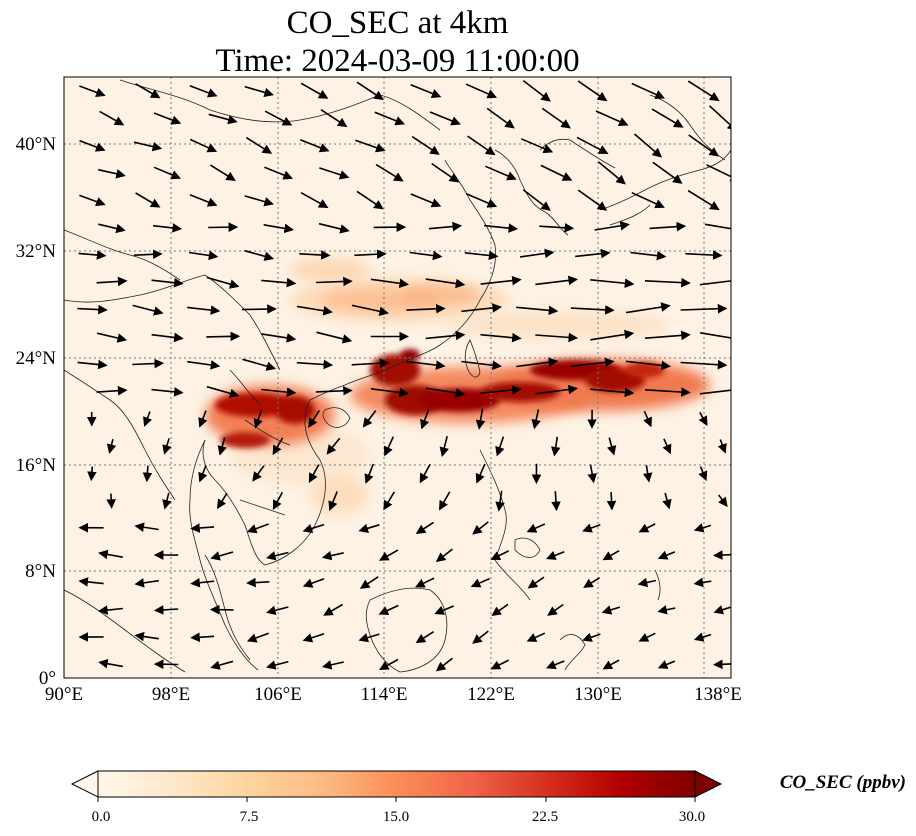 This screenshot has height=836, width=916. Describe the element at coordinates (397, 61) in the screenshot. I see `map-subtitle-time: Time: 2024-03-09 11:00:00` at that location.